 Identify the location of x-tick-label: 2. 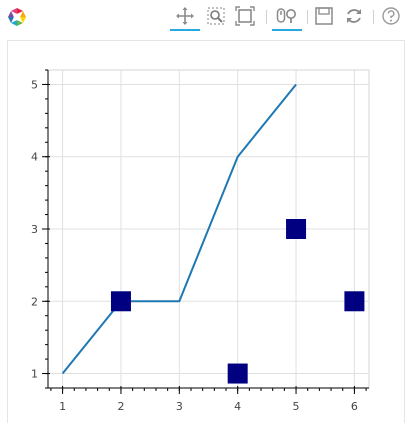
(120, 406).